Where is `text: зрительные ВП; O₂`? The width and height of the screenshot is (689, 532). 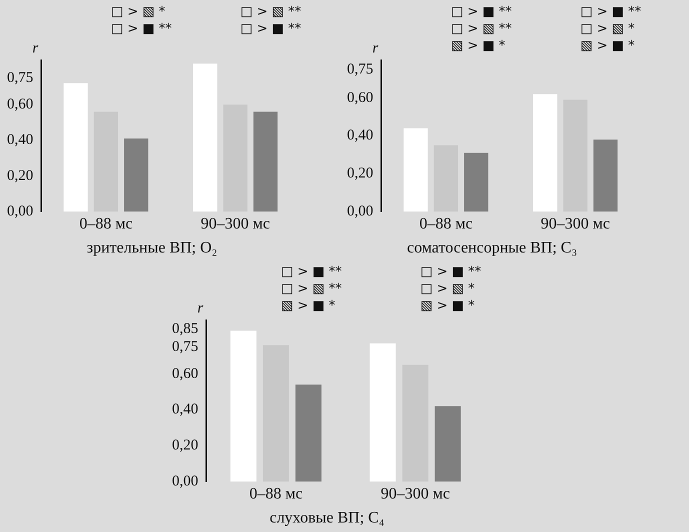
text: зрительные ВП; O₂ is located at coordinates (152, 248).